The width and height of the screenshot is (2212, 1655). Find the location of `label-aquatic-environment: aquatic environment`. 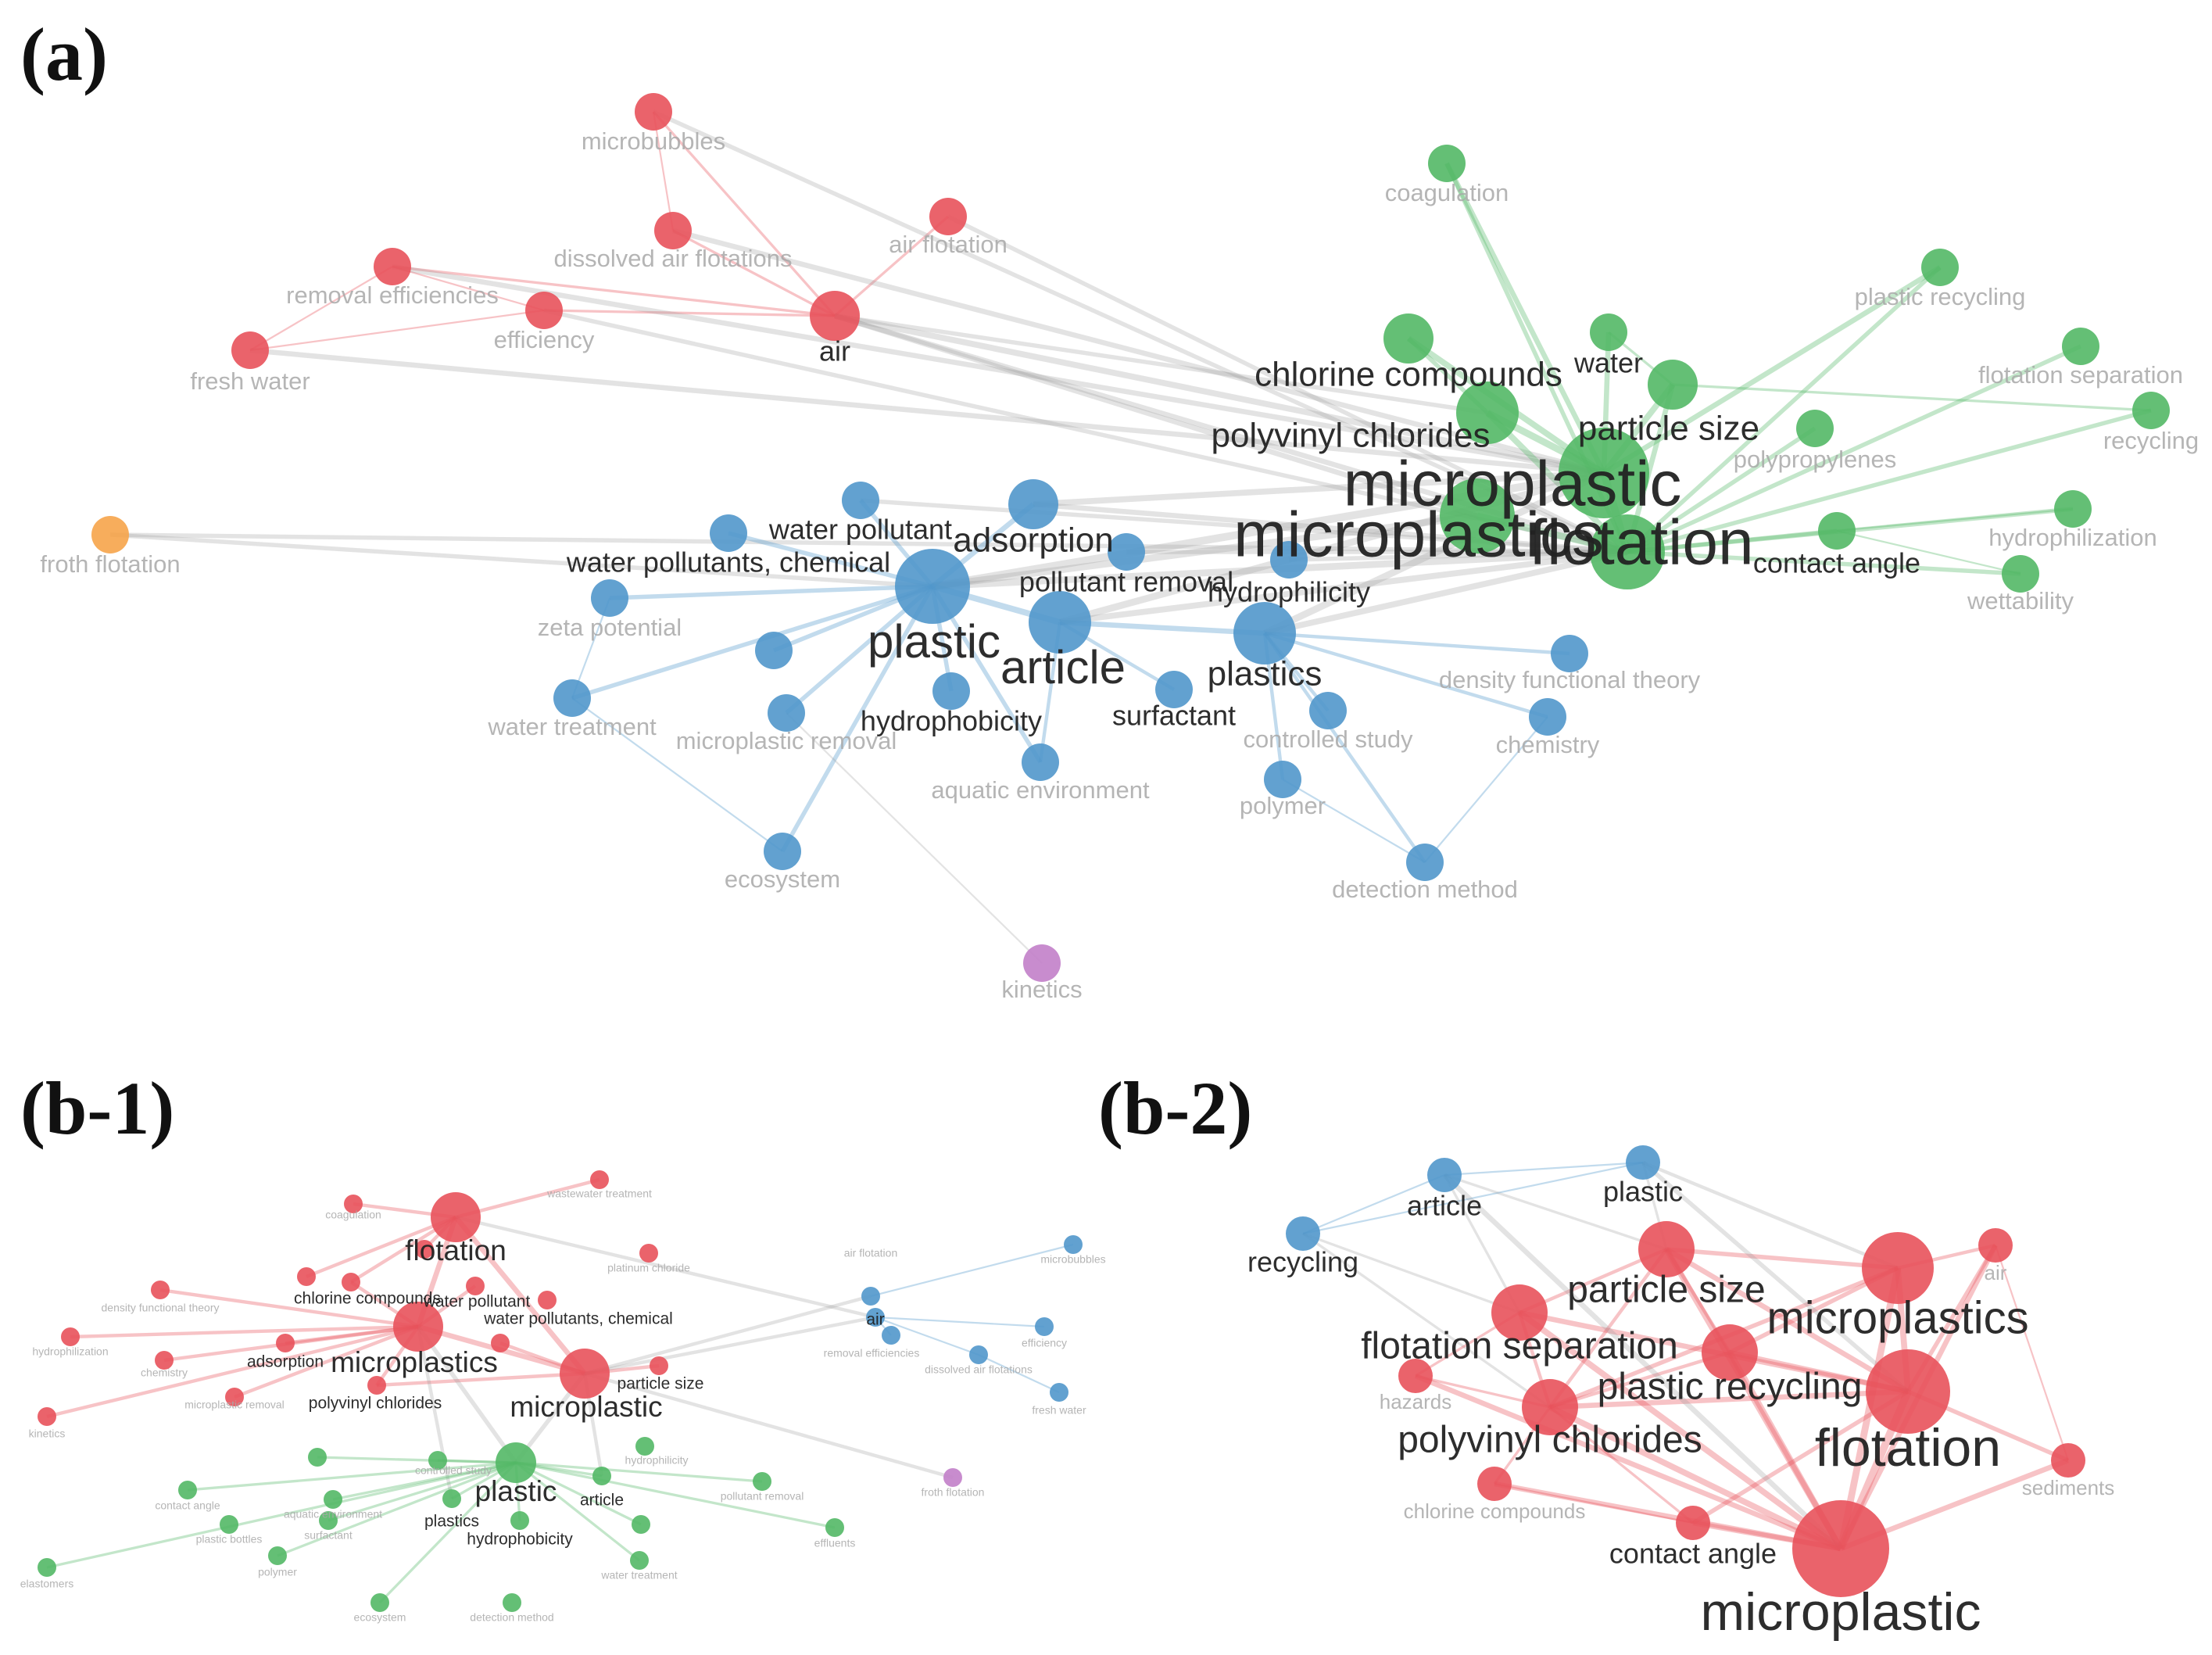

label-aquatic-environment: aquatic environment is located at coordinates (1040, 790).